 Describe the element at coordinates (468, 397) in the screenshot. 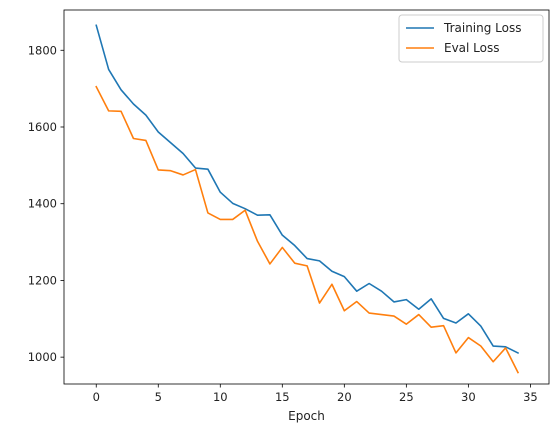

I see `x-tick-label: 30` at that location.